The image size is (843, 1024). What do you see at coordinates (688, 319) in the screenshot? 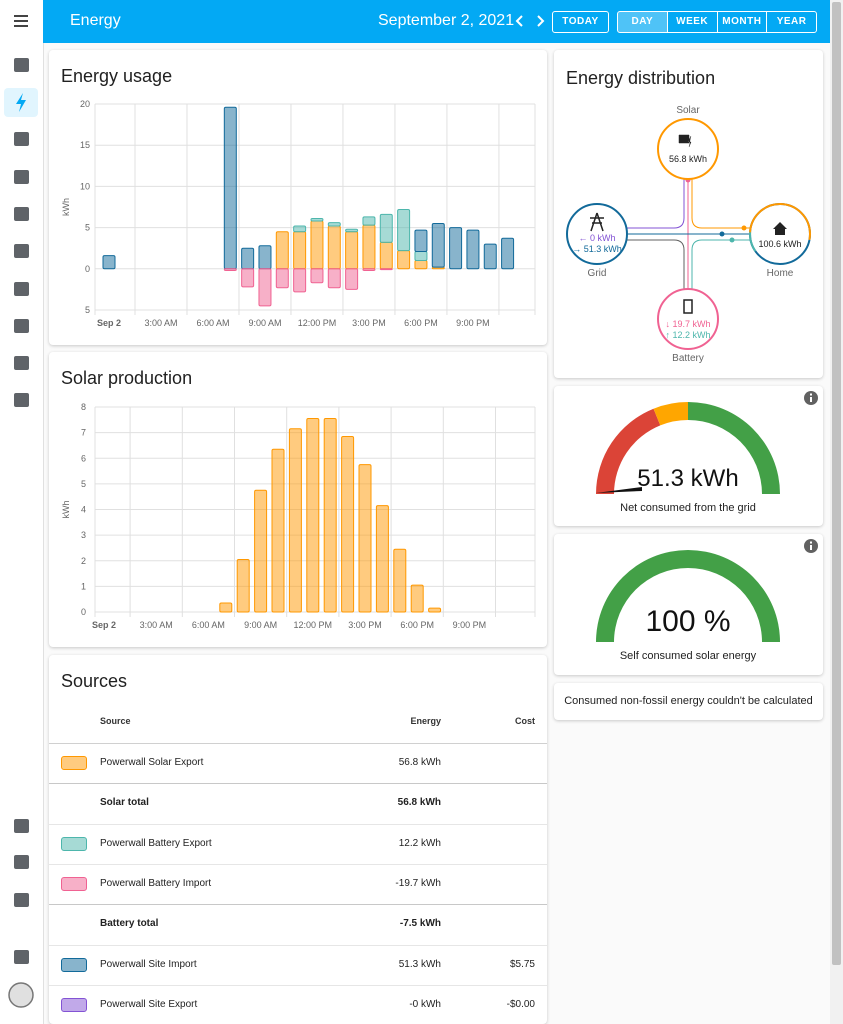
I see `node-circle` at bounding box center [688, 319].